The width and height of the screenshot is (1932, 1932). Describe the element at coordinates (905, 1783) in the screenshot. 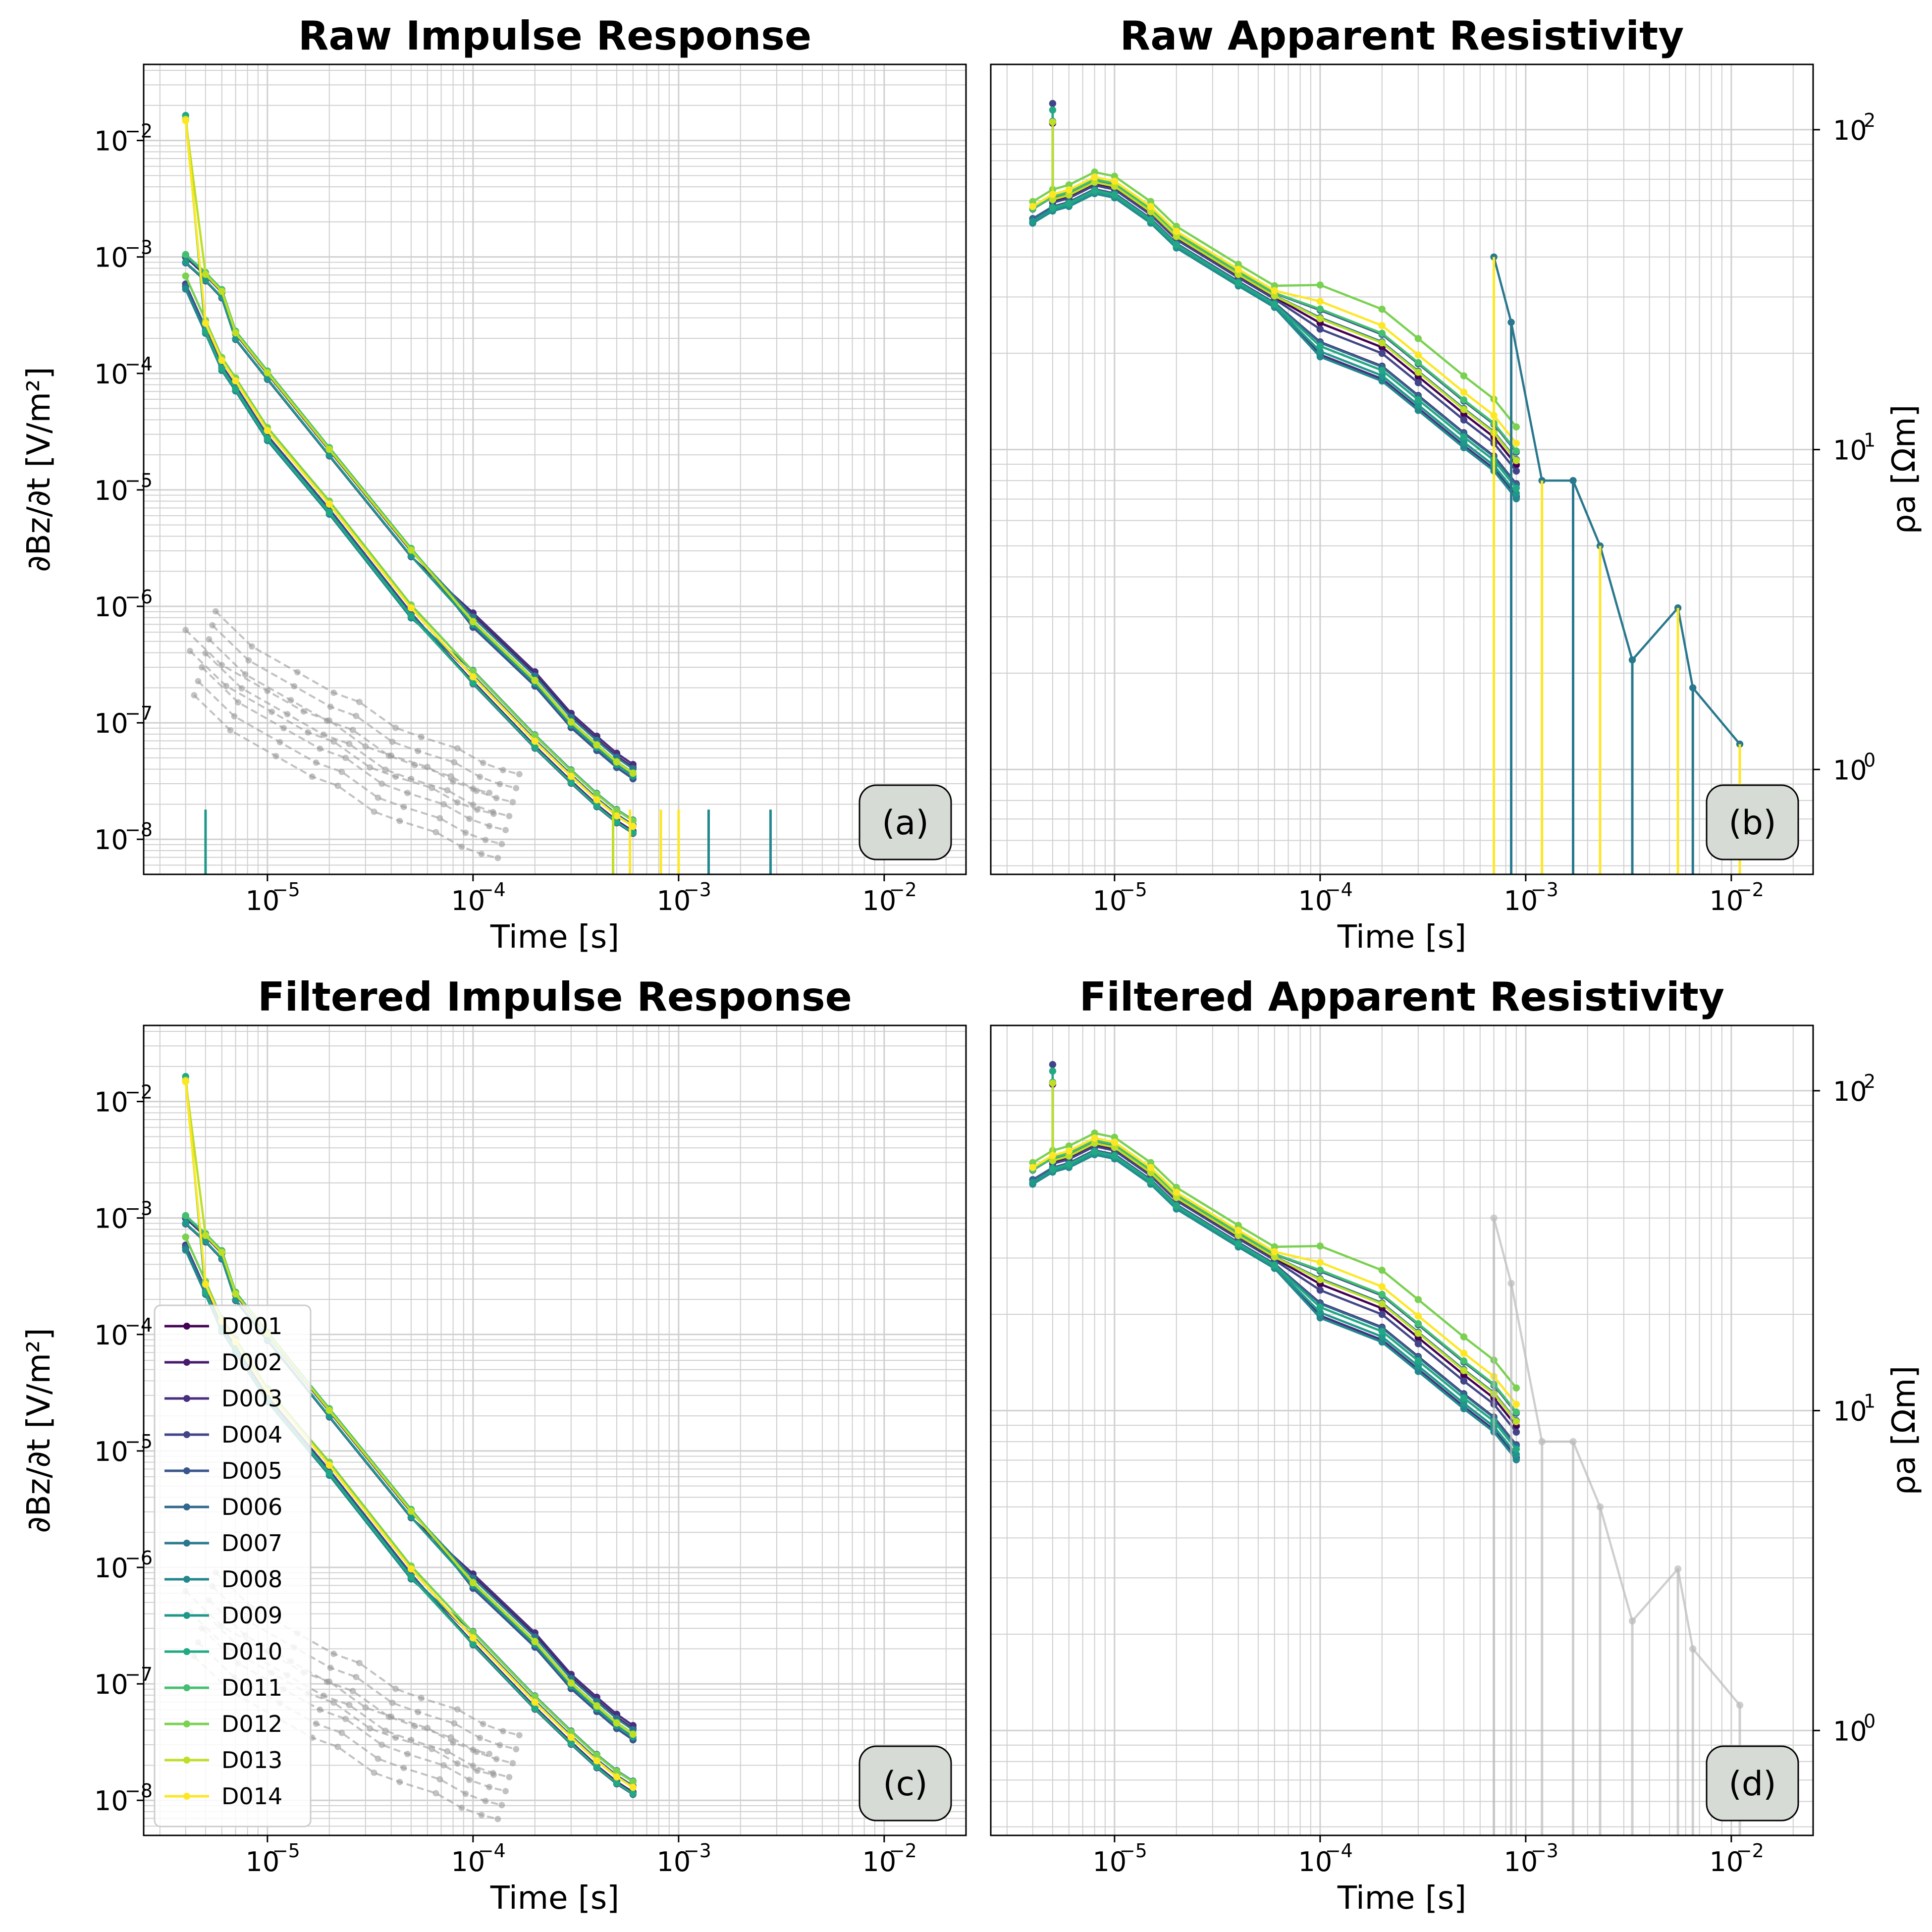

I see `panel-badge` at that location.